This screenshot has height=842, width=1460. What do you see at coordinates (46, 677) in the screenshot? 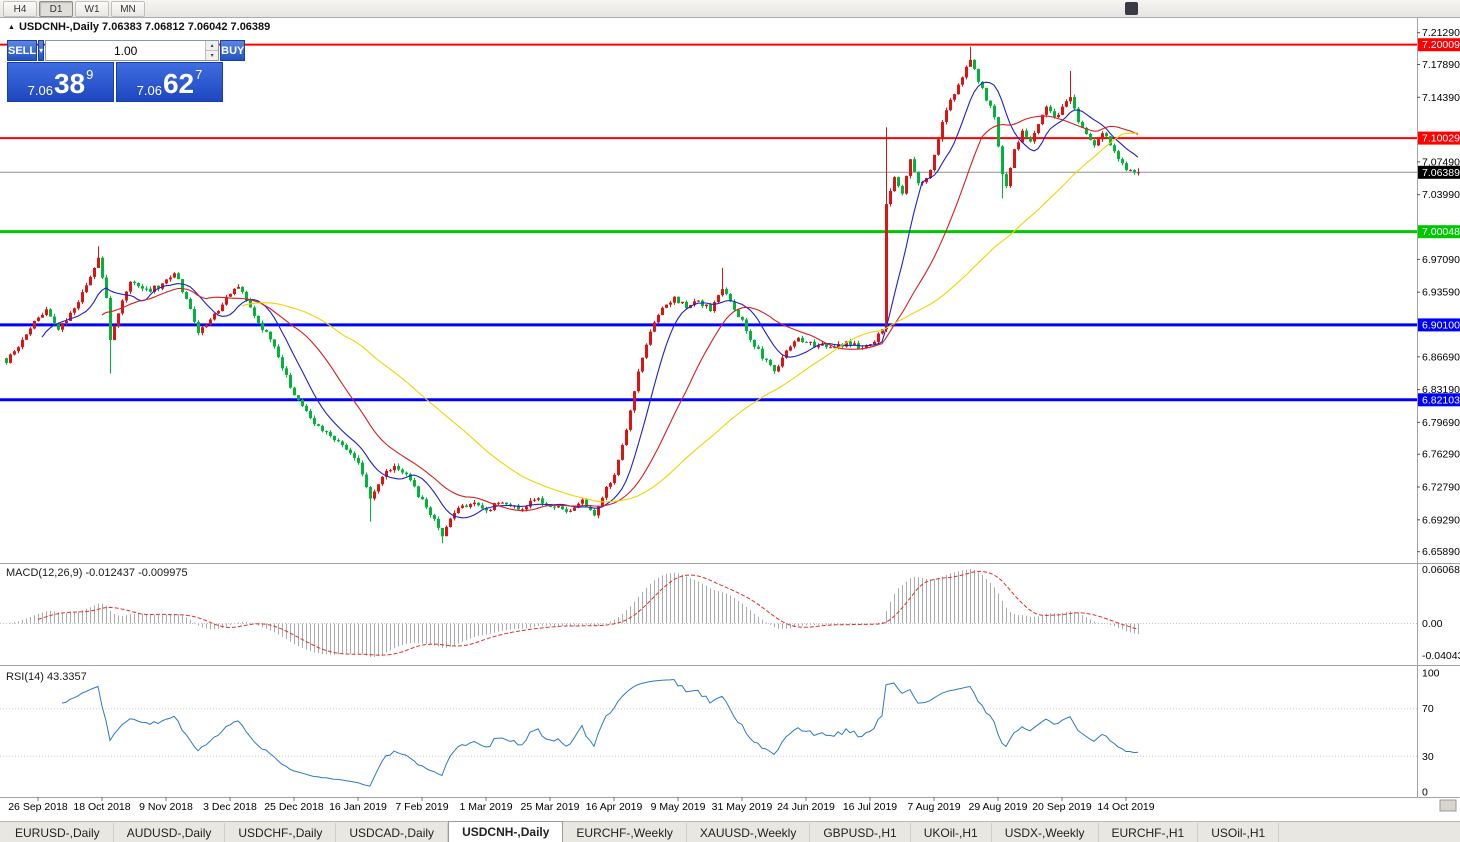
I see `rsi-indicator-label: RSI(14) 43.3357` at bounding box center [46, 677].